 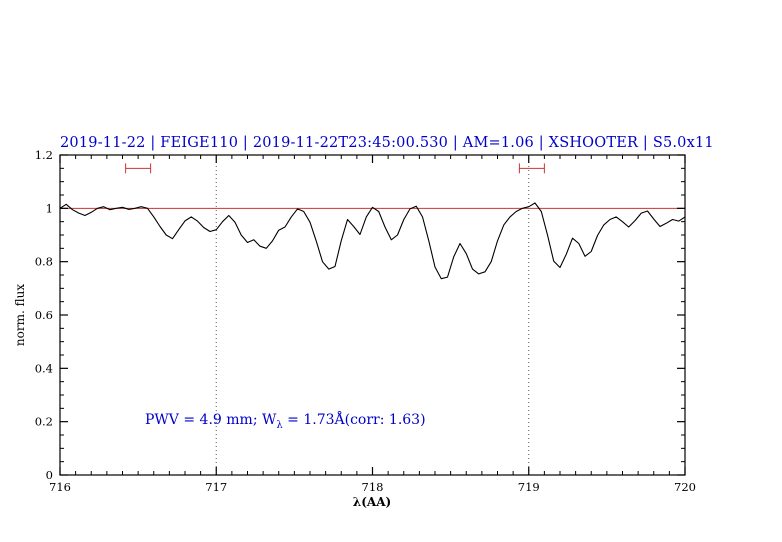 What do you see at coordinates (373, 487) in the screenshot?
I see `x-tick-label: 718` at bounding box center [373, 487].